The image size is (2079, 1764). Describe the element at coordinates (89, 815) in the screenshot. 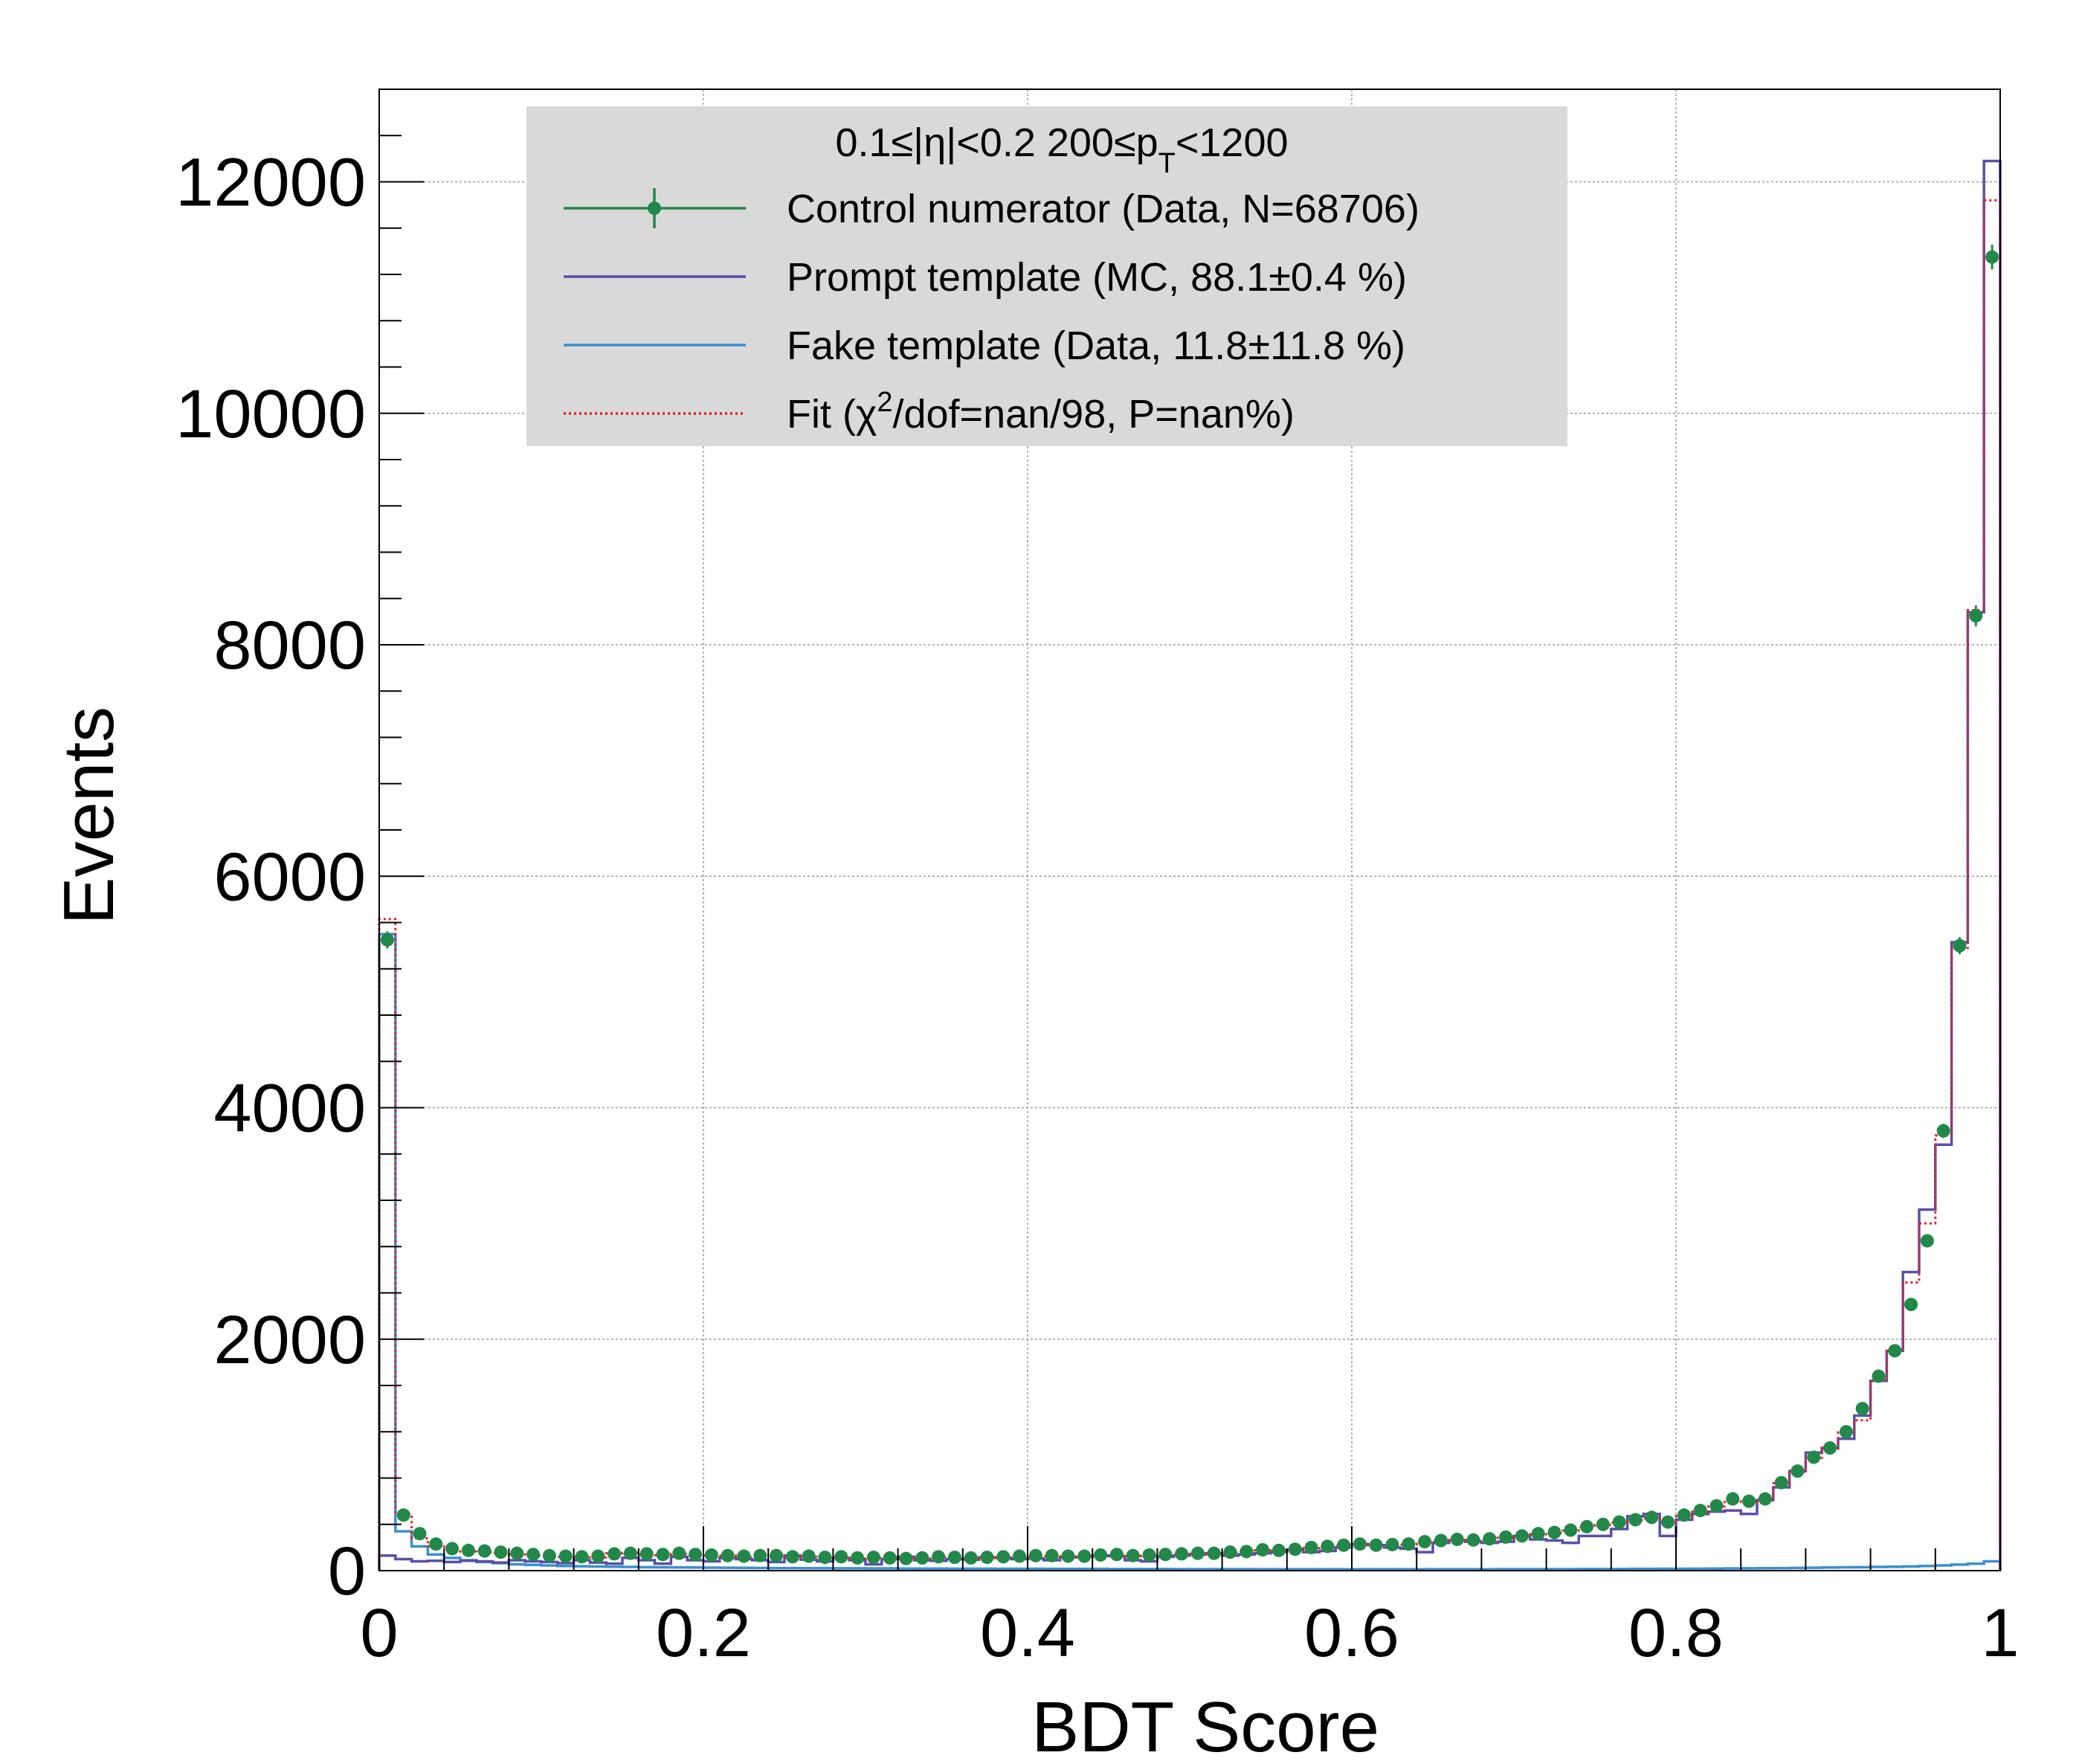

I see `y-axis-title: Events` at that location.